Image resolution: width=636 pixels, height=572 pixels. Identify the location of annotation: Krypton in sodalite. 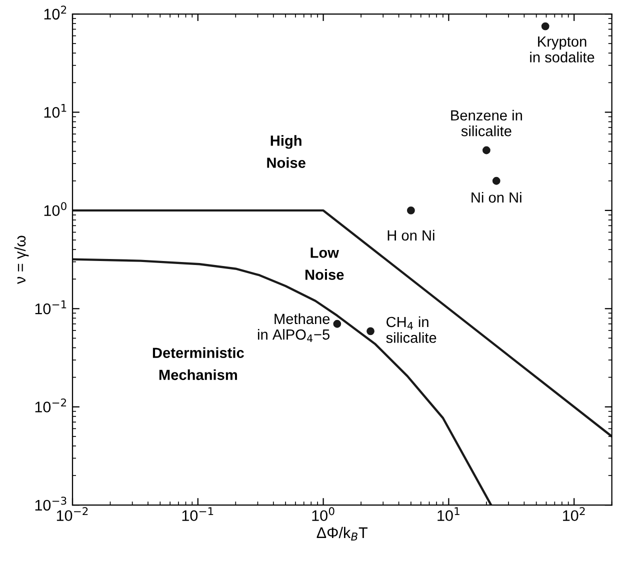
(562, 49).